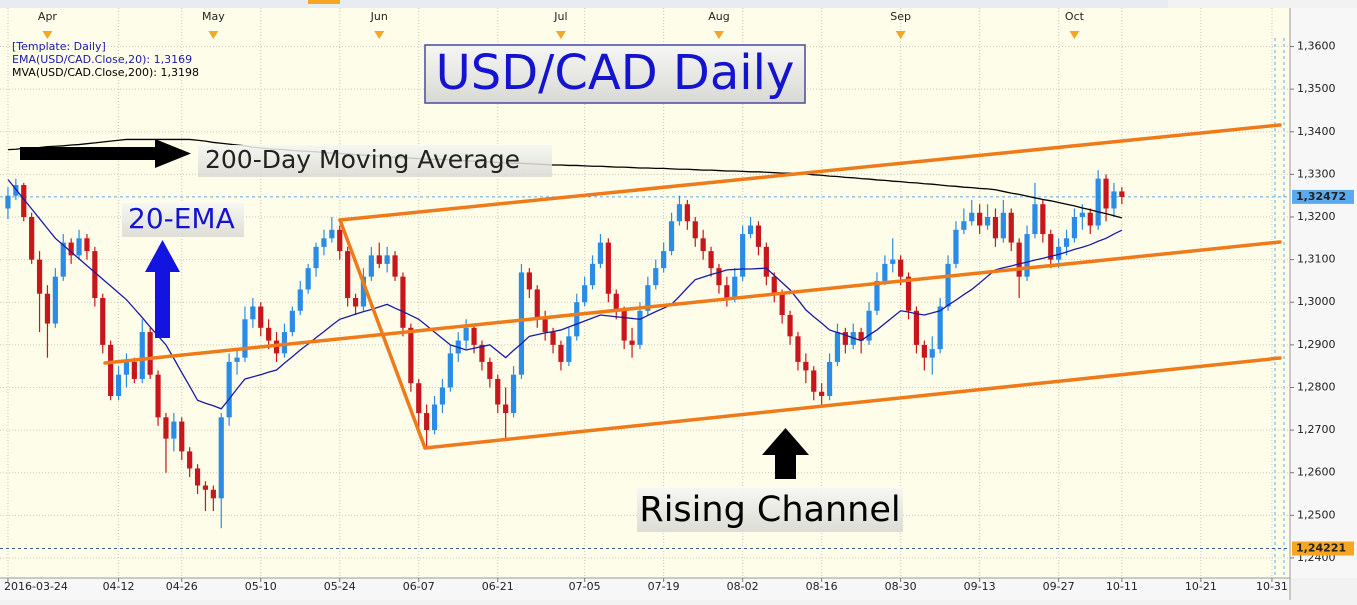 Image resolution: width=1357 pixels, height=605 pixels. What do you see at coordinates (162, 256) in the screenshot?
I see `arrow-head` at bounding box center [162, 256].